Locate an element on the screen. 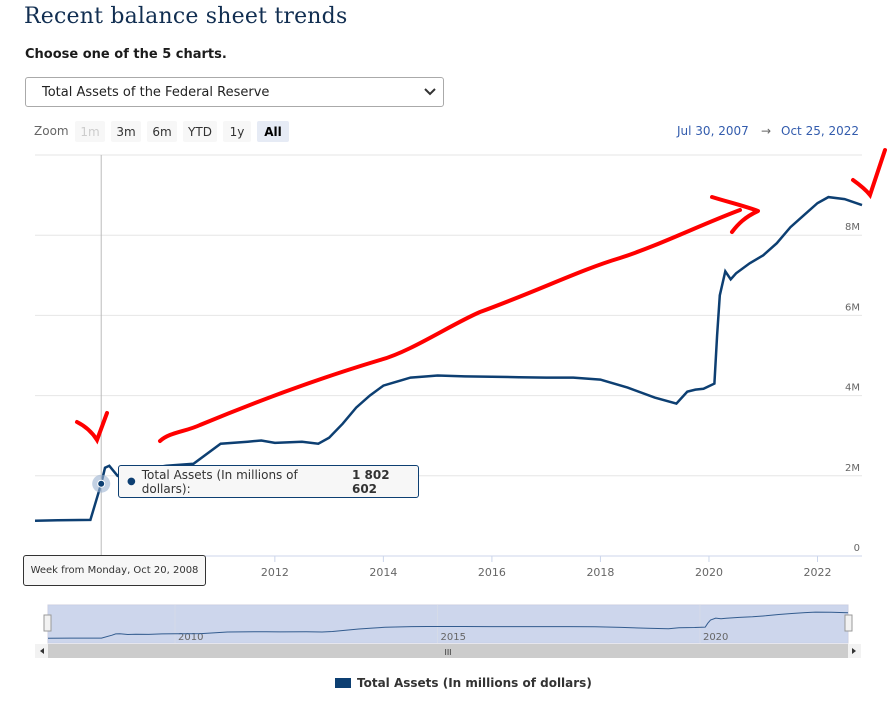  y-tick-label: 6M is located at coordinates (852, 307).